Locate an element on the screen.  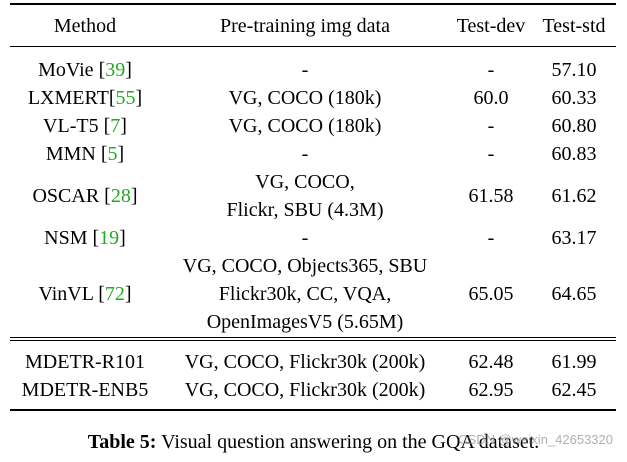
test-std-cell: 61.99 is located at coordinates (574, 362).